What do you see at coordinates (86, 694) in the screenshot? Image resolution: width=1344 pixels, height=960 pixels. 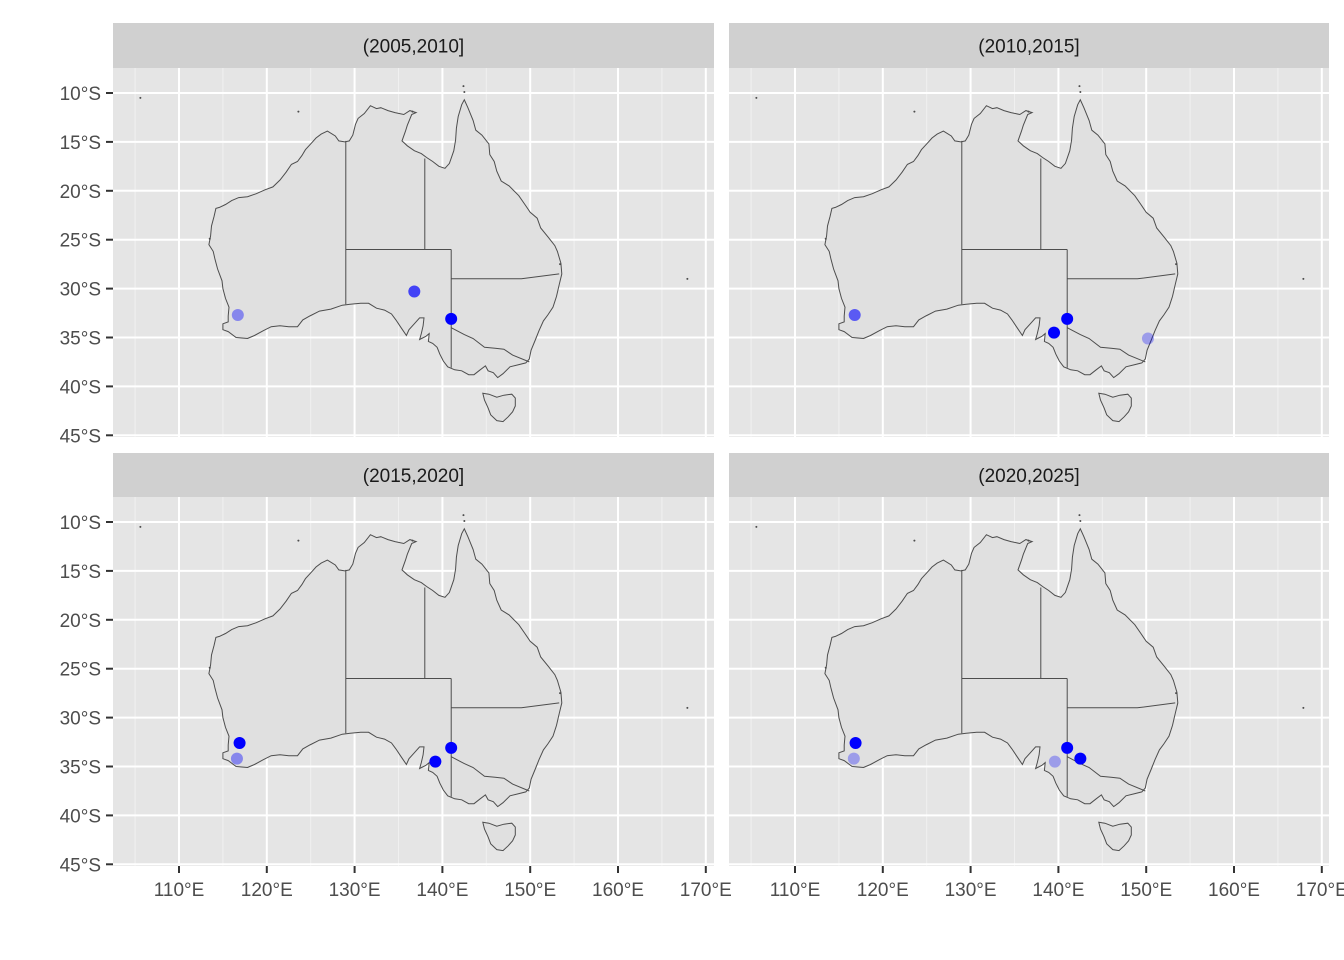 I see `y-axis-bottom-row: 10°S 15°S 20°S 25°S 30°S 35°S 40°S 45°S` at bounding box center [86, 694].